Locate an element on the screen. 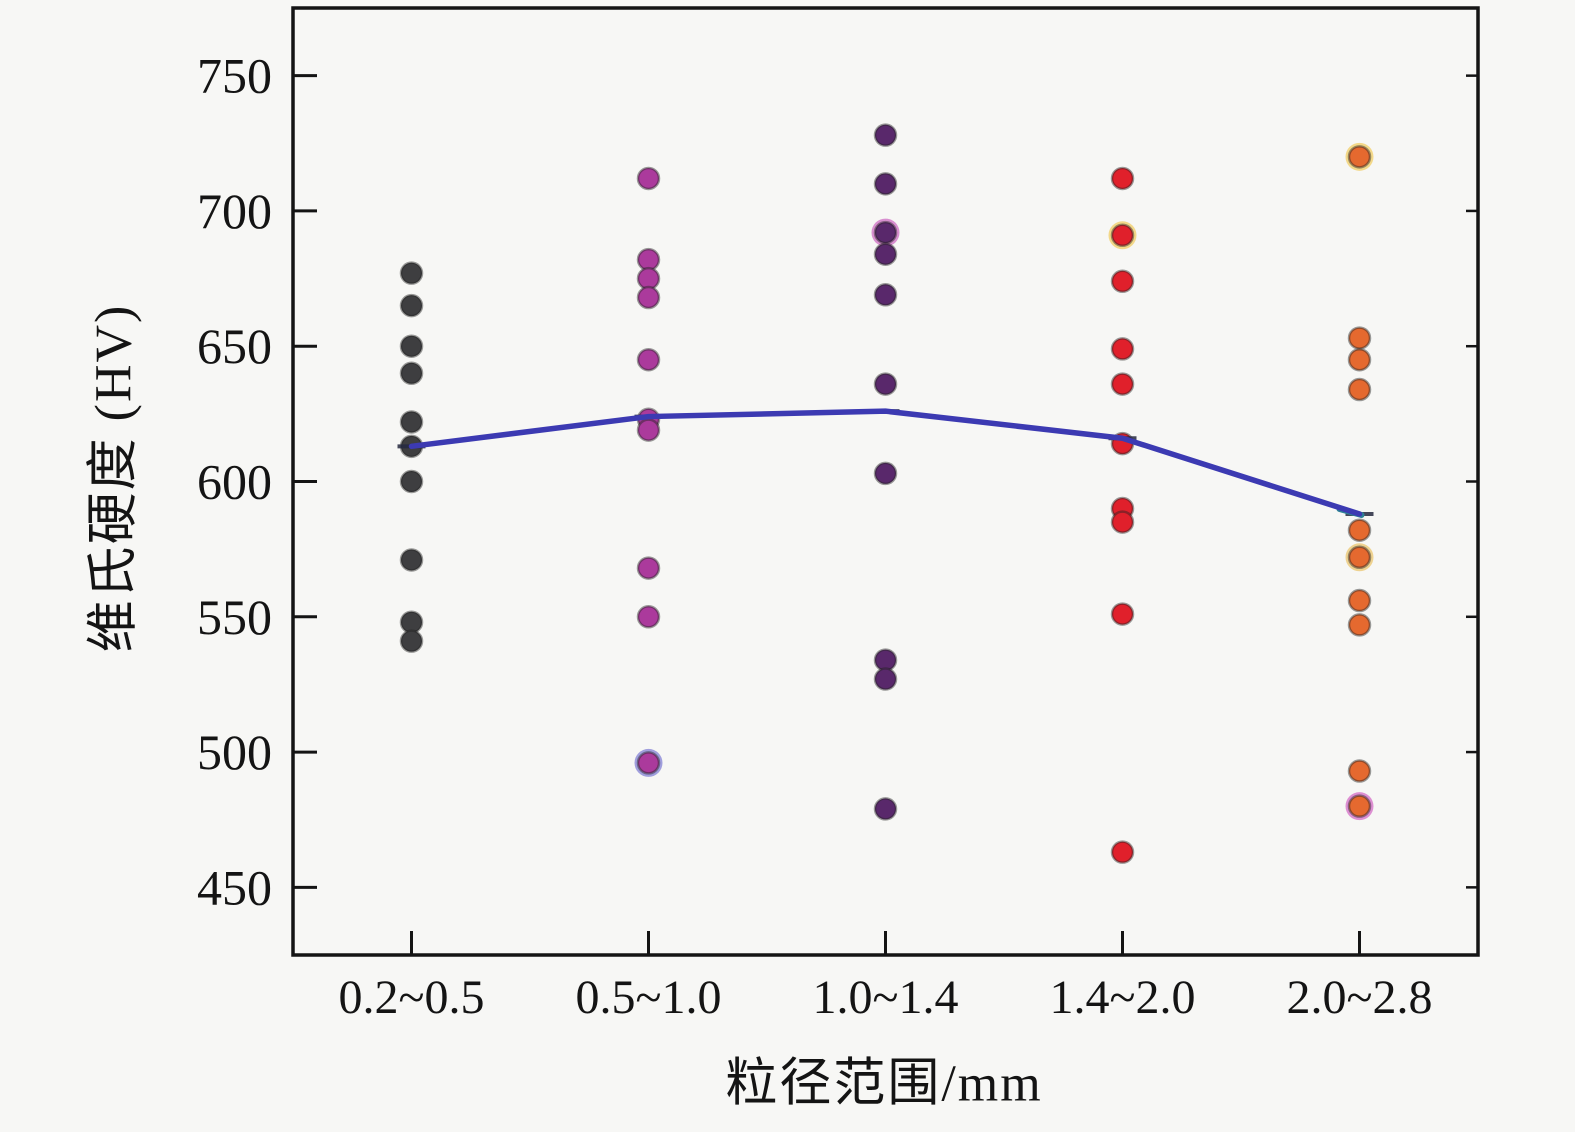 This screenshot has height=1132, width=1575. y-tick-label: 650 is located at coordinates (234, 346).